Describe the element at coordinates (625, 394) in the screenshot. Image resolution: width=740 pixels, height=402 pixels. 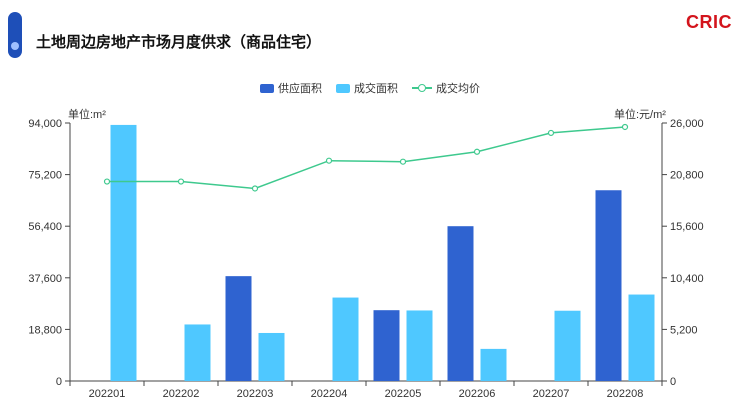
I see `x-tick-label: 202208` at that location.